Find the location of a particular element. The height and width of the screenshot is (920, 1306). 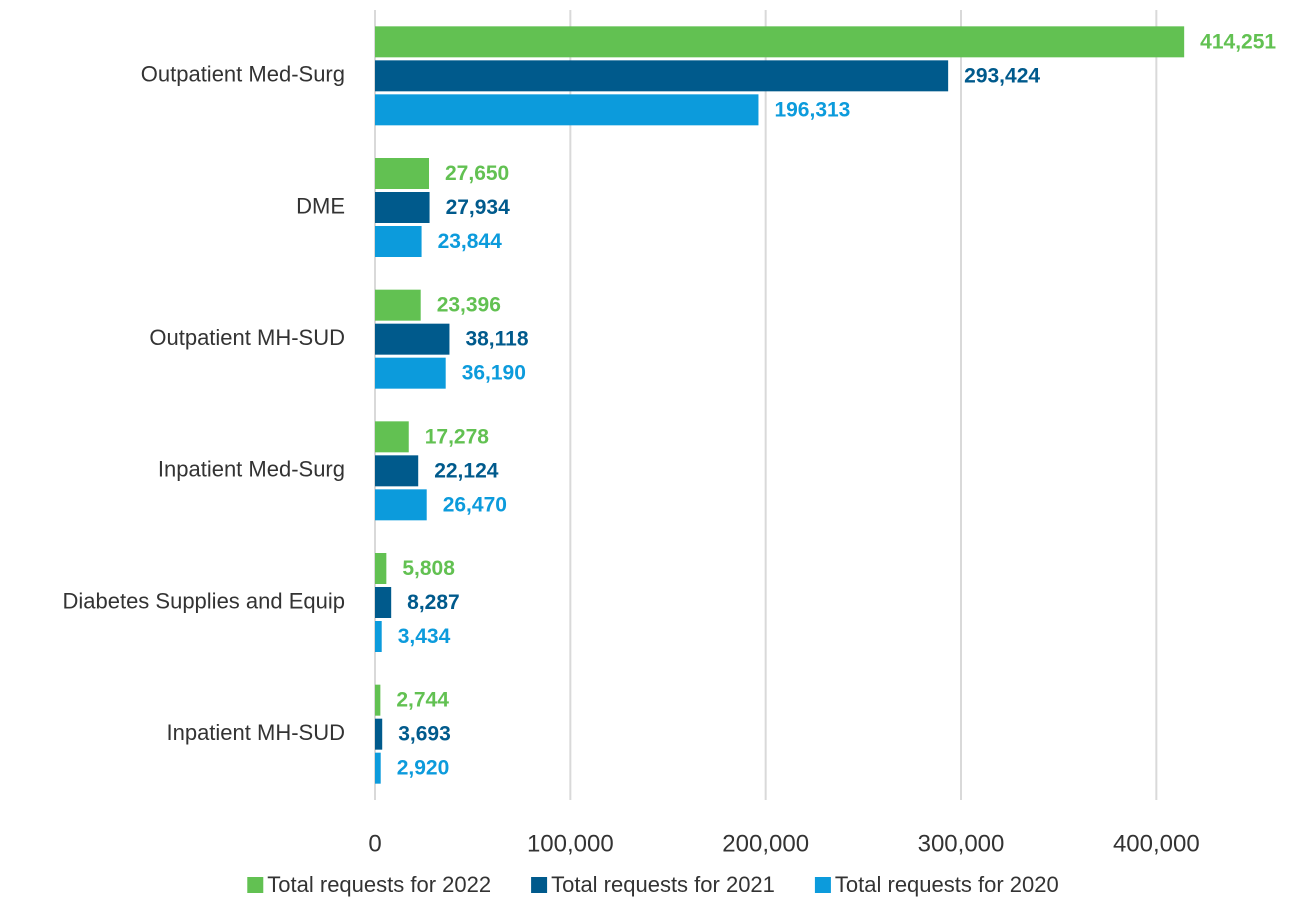

data-label: 27,650 is located at coordinates (477, 173).